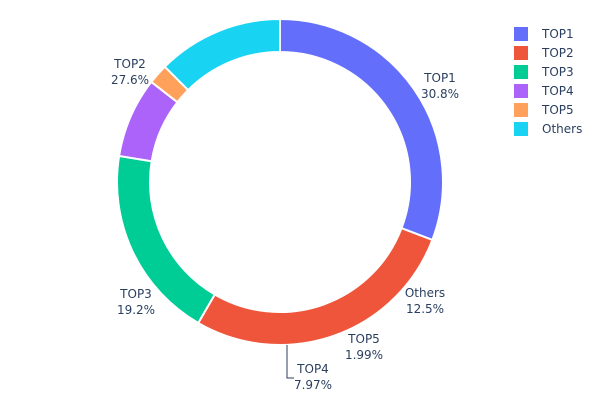 The width and height of the screenshot is (600, 400). I want to click on slice-others, so click(222, 54).